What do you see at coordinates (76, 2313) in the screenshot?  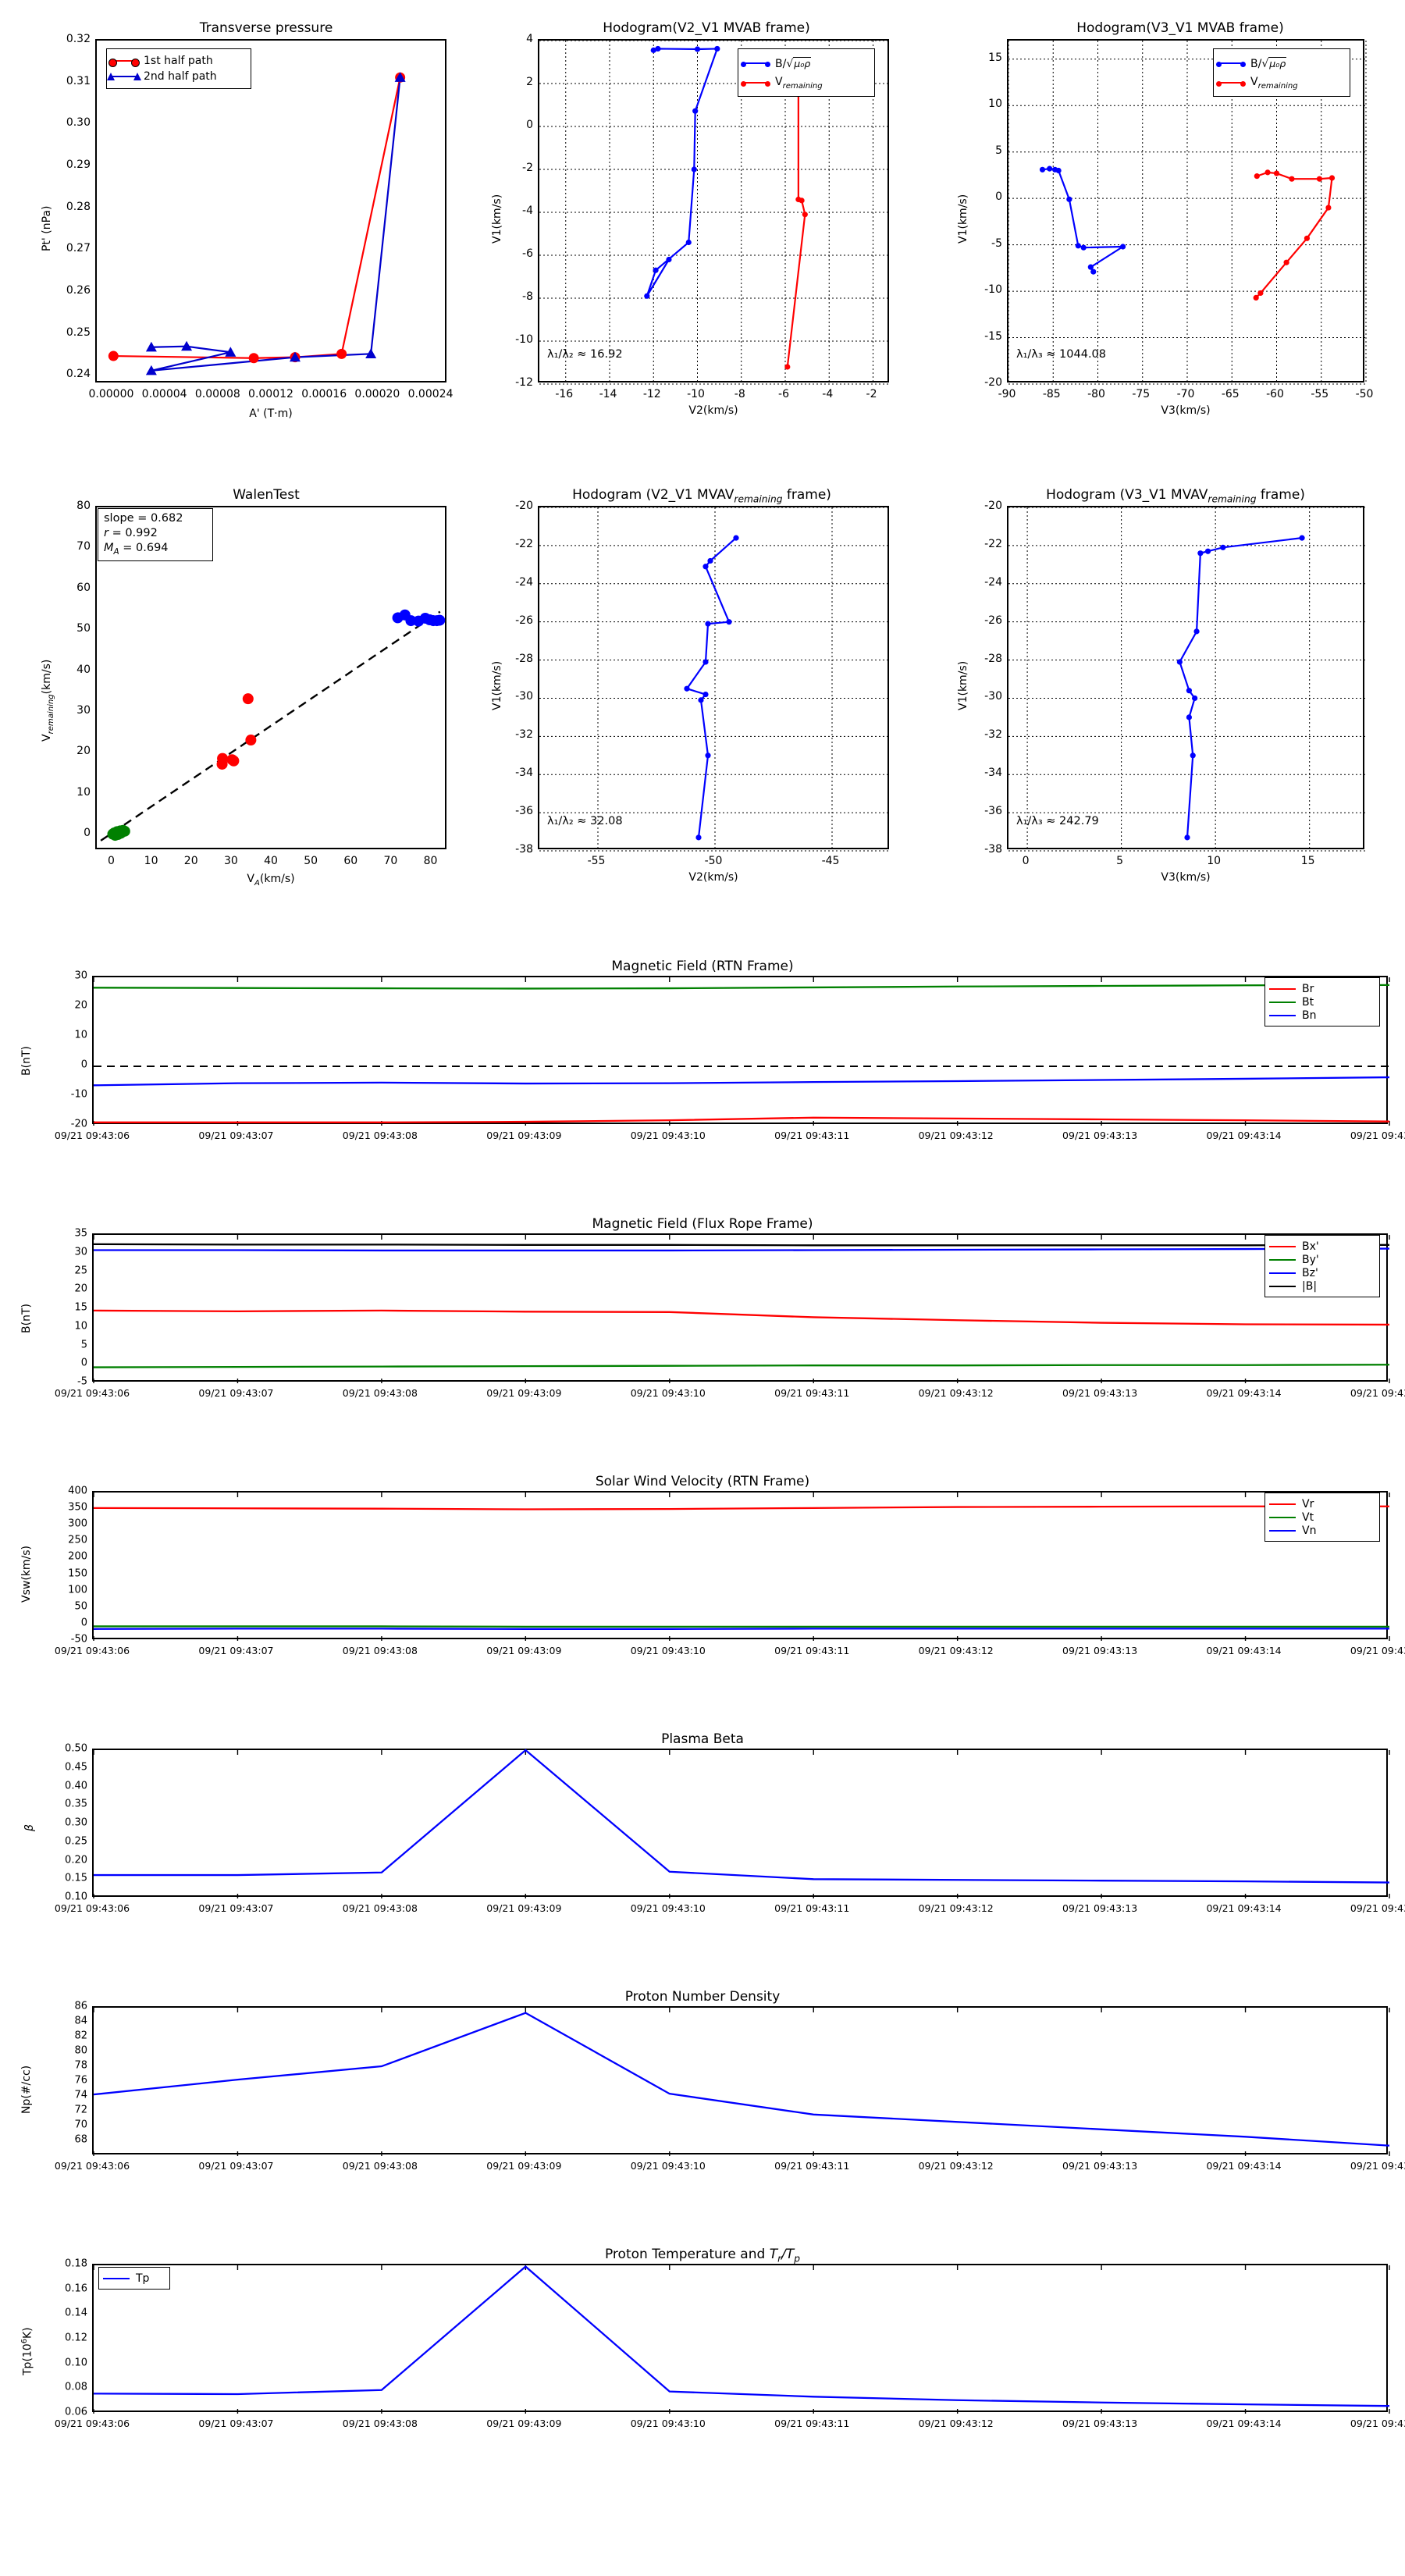 I see `y-tick-label: 0.14` at bounding box center [76, 2313].